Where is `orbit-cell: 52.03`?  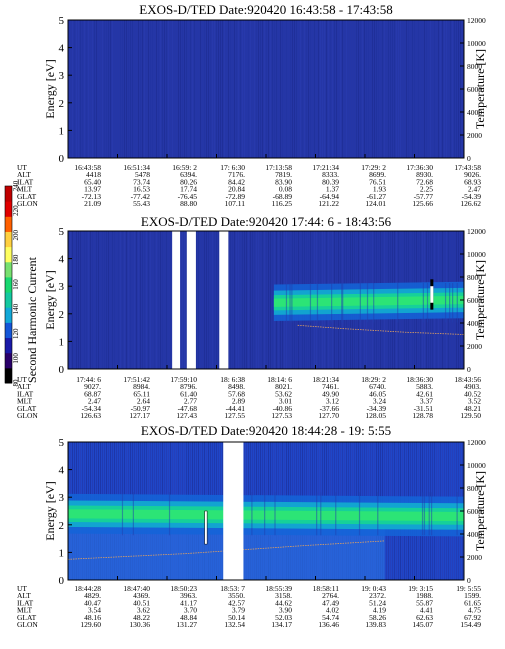 orbit-cell: 52.03 is located at coordinates (283, 617).